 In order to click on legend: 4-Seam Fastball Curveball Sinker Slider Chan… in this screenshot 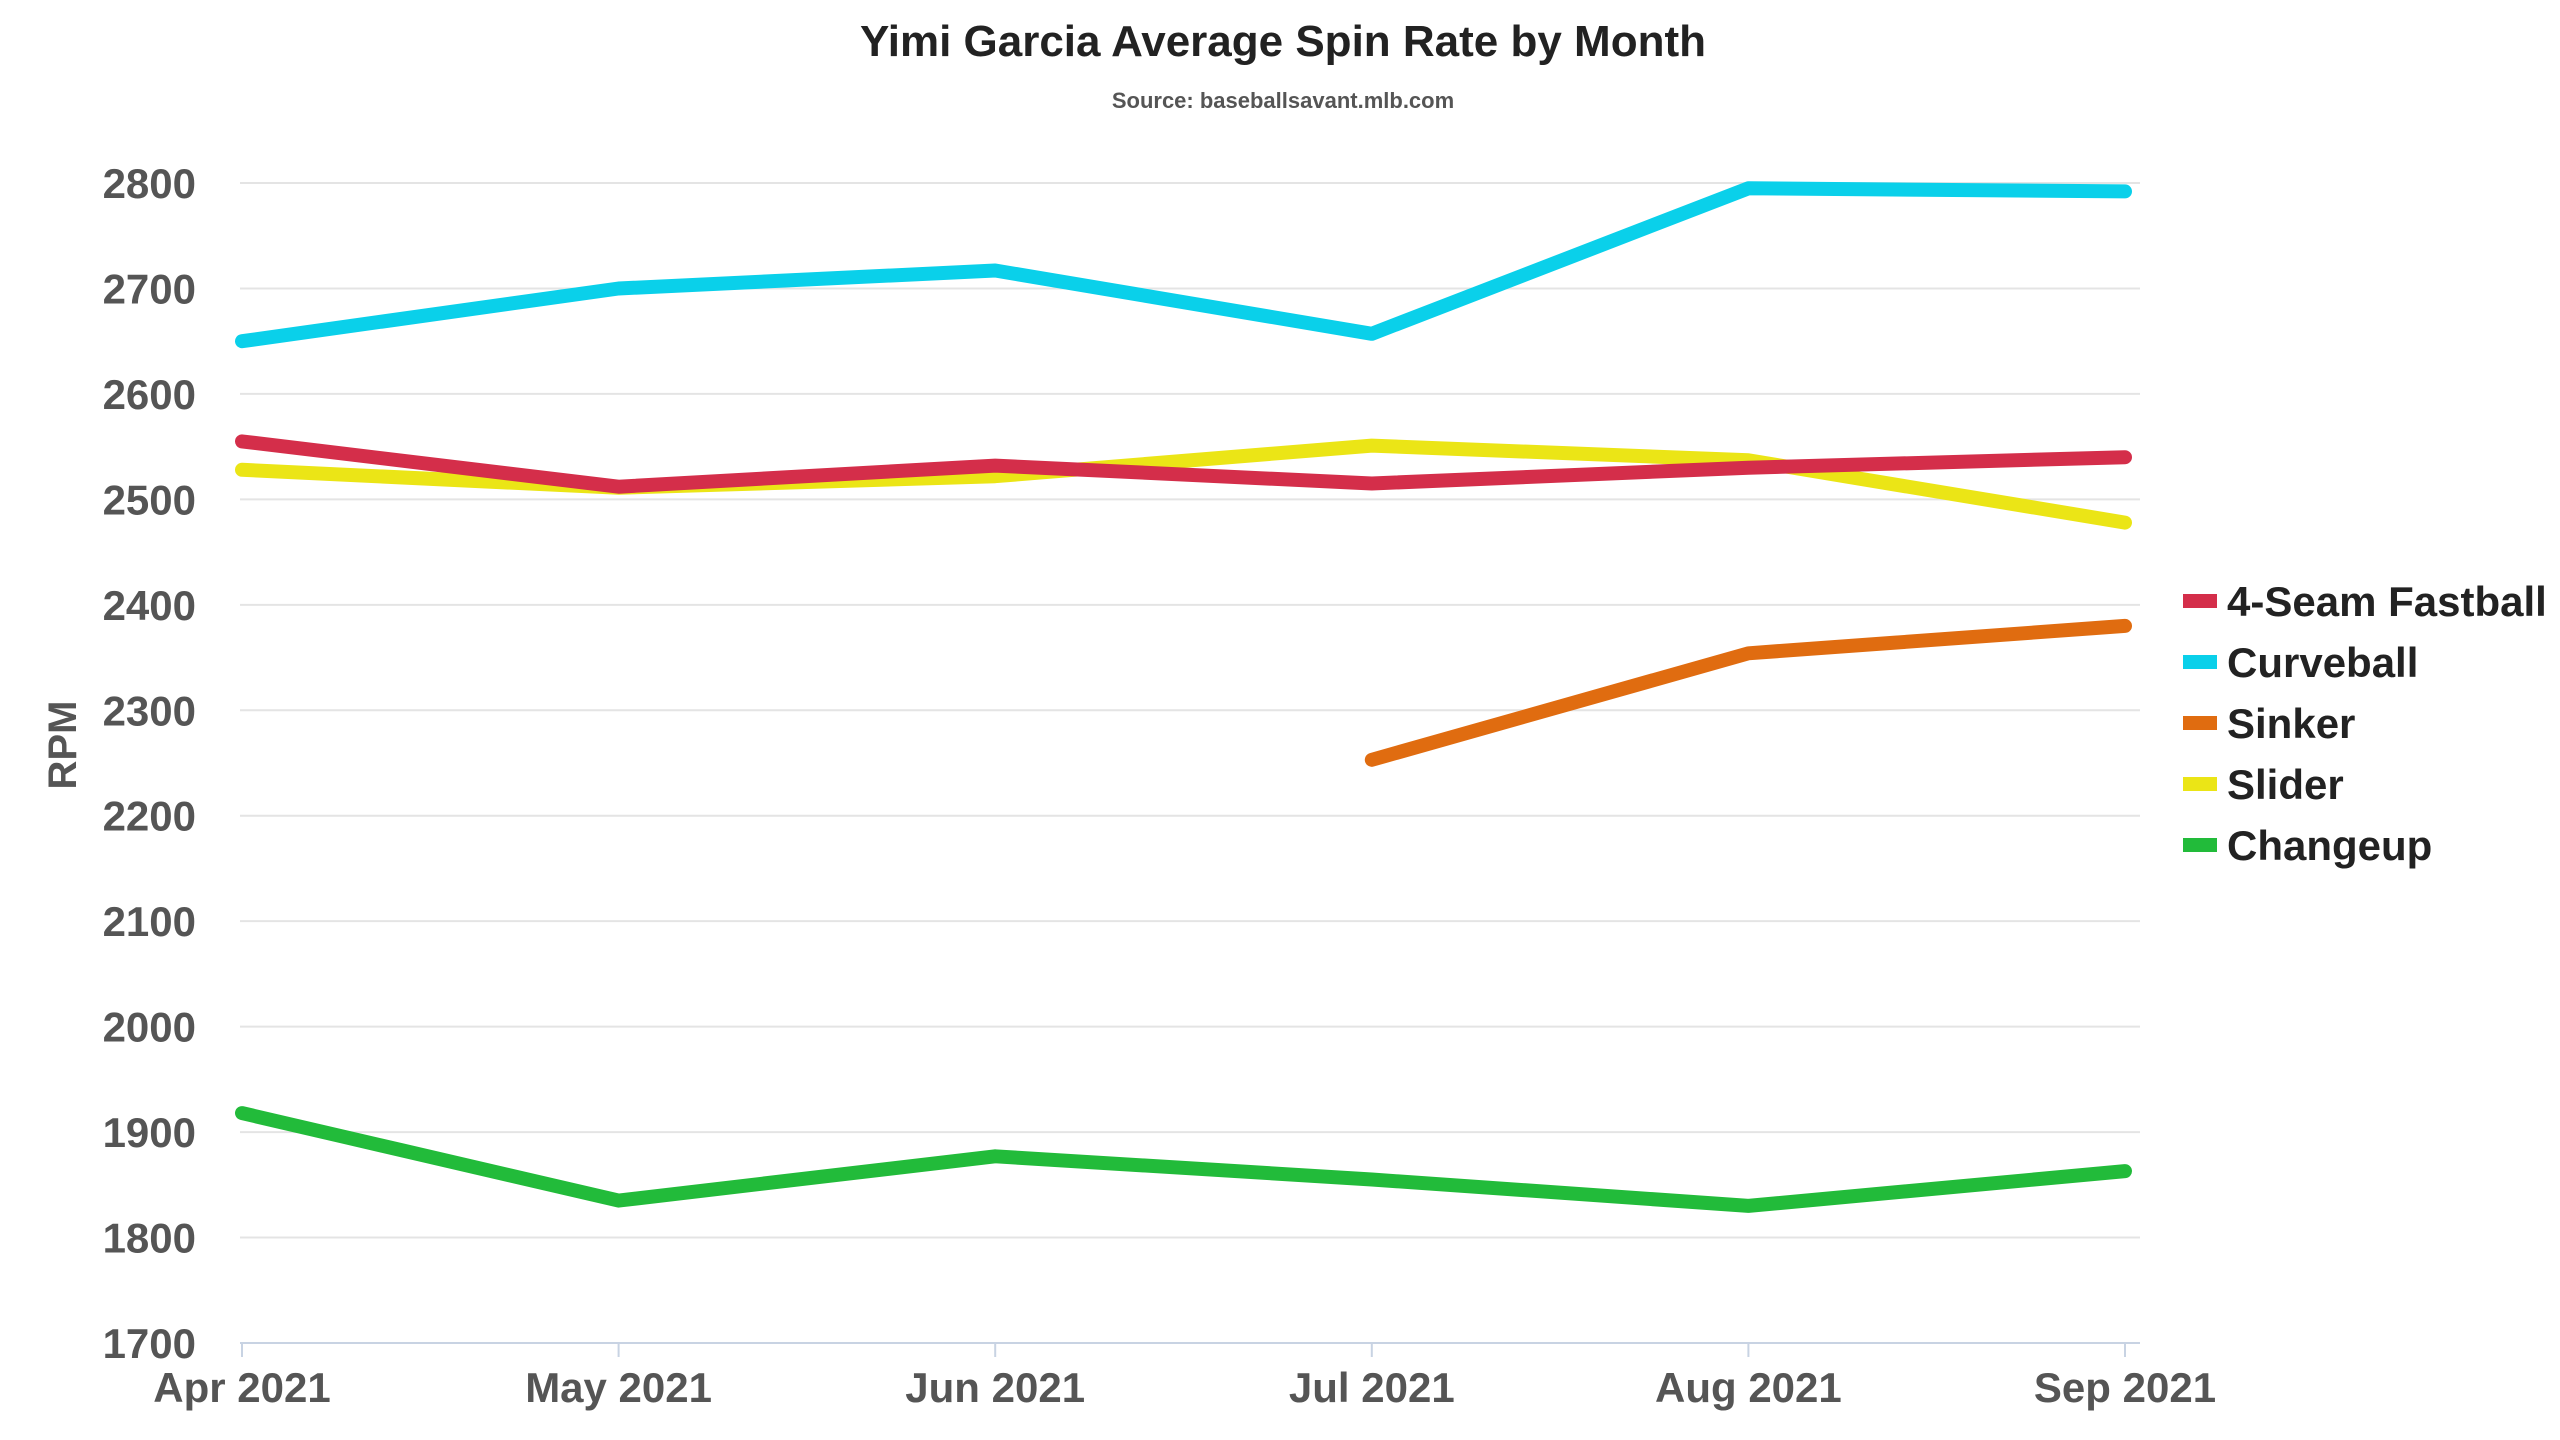, I will do `click(2365, 723)`.